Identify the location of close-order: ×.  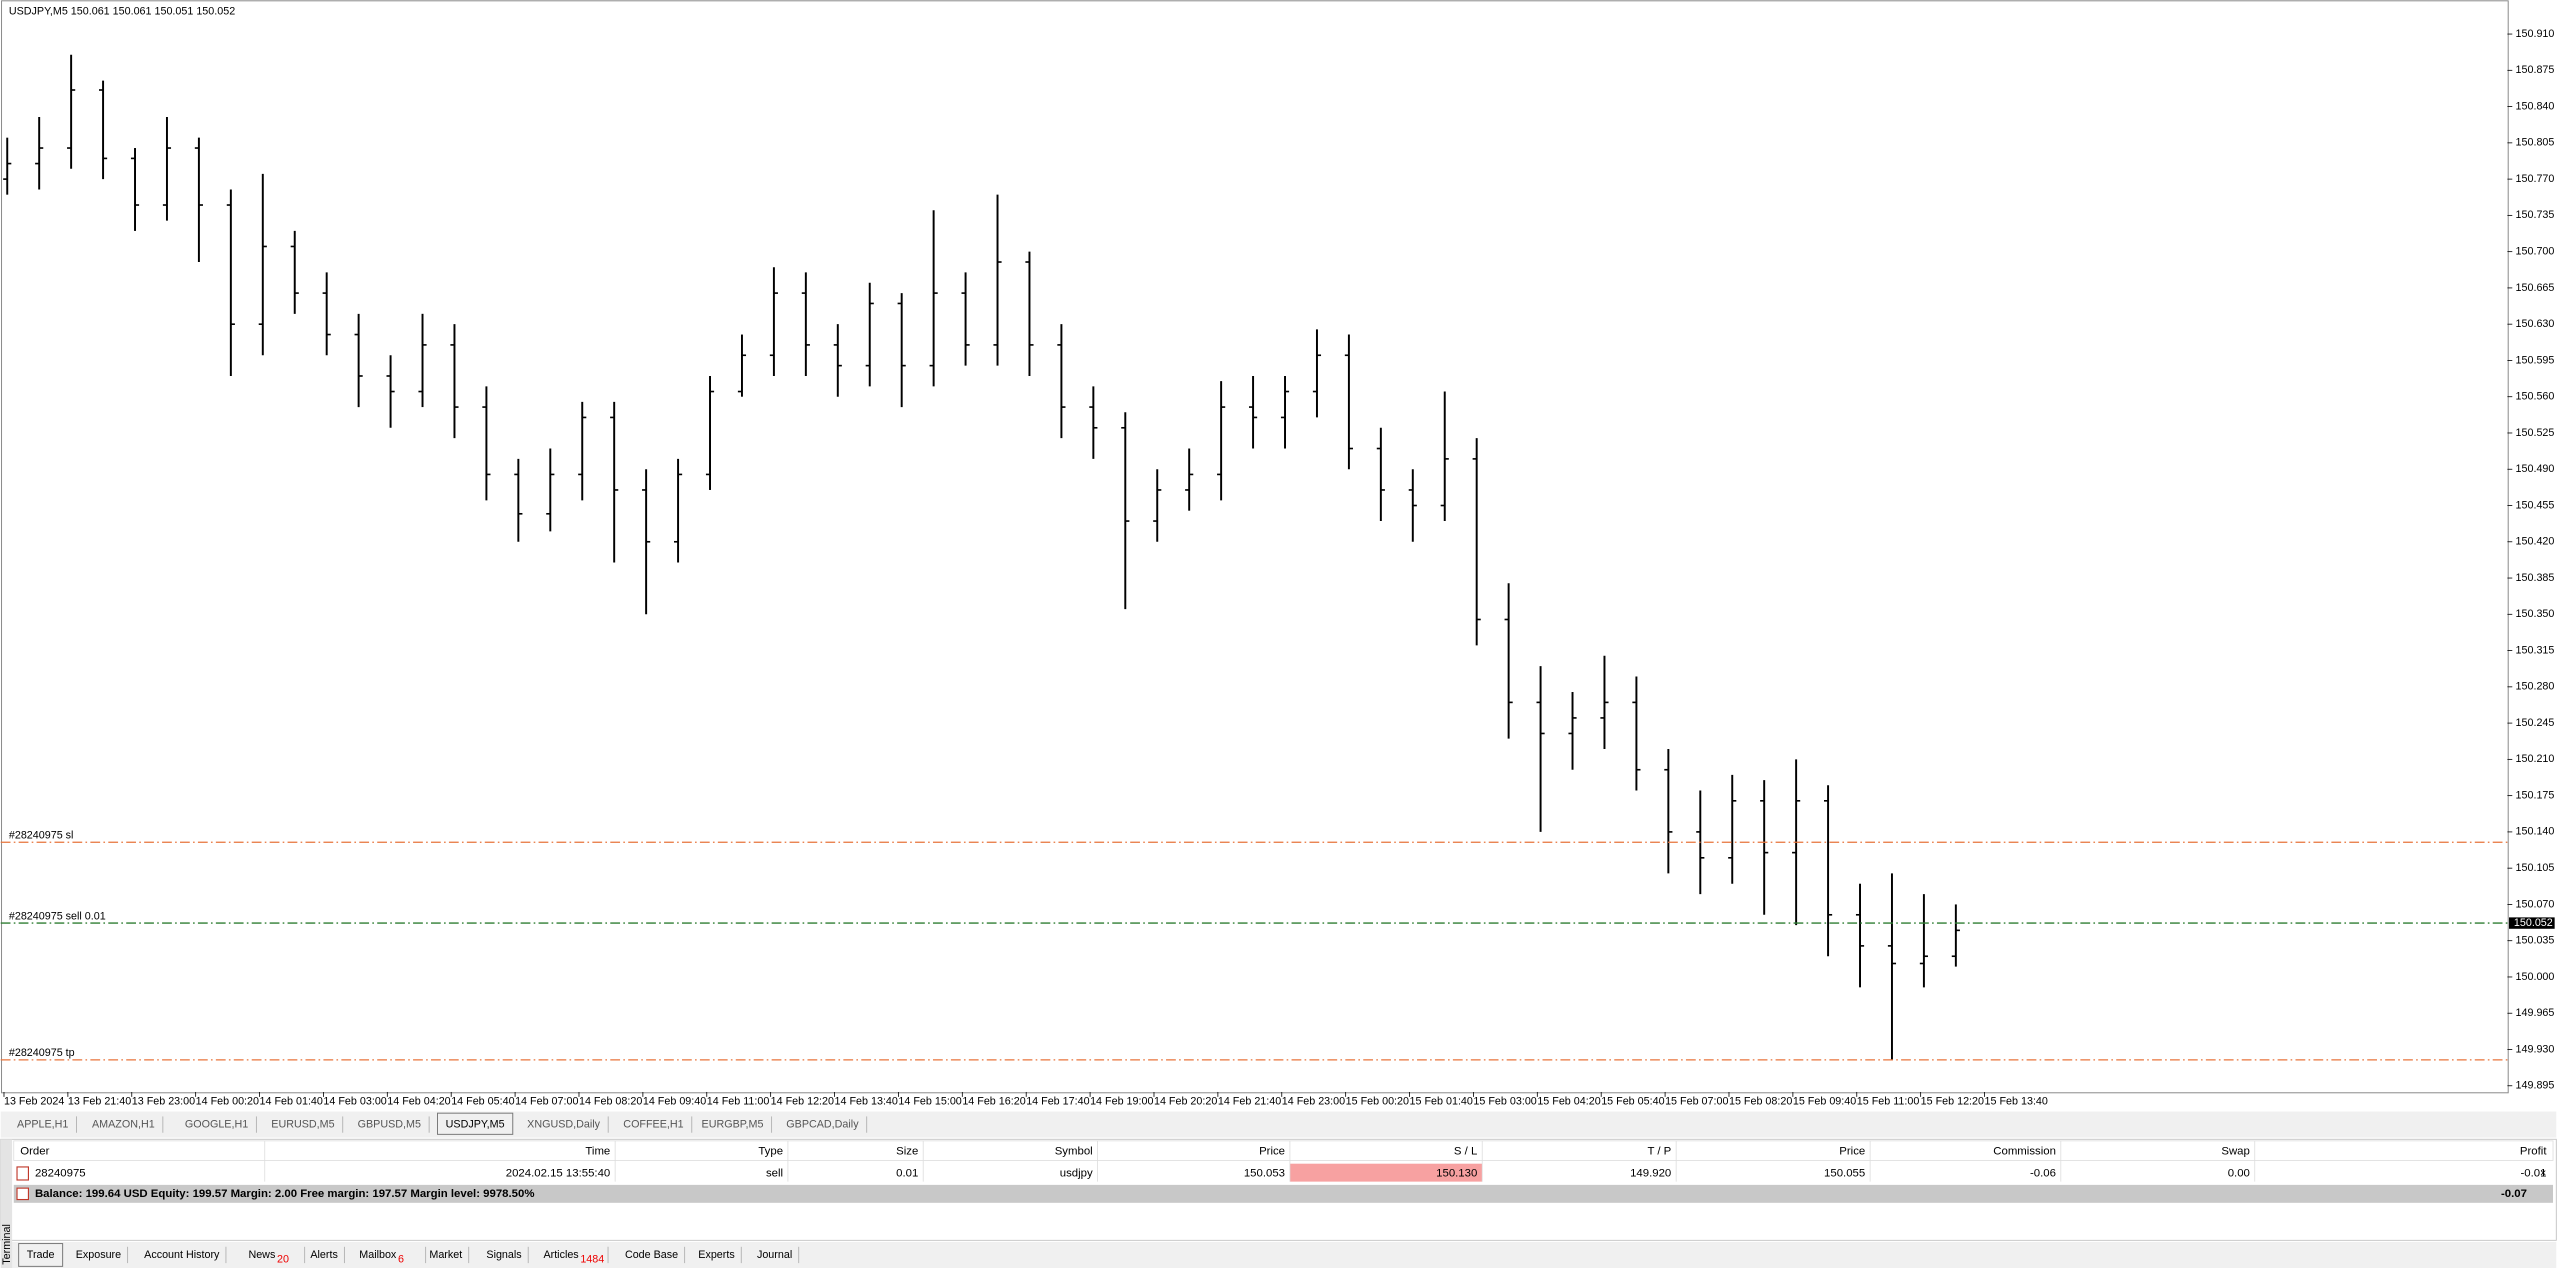
(2543, 1173).